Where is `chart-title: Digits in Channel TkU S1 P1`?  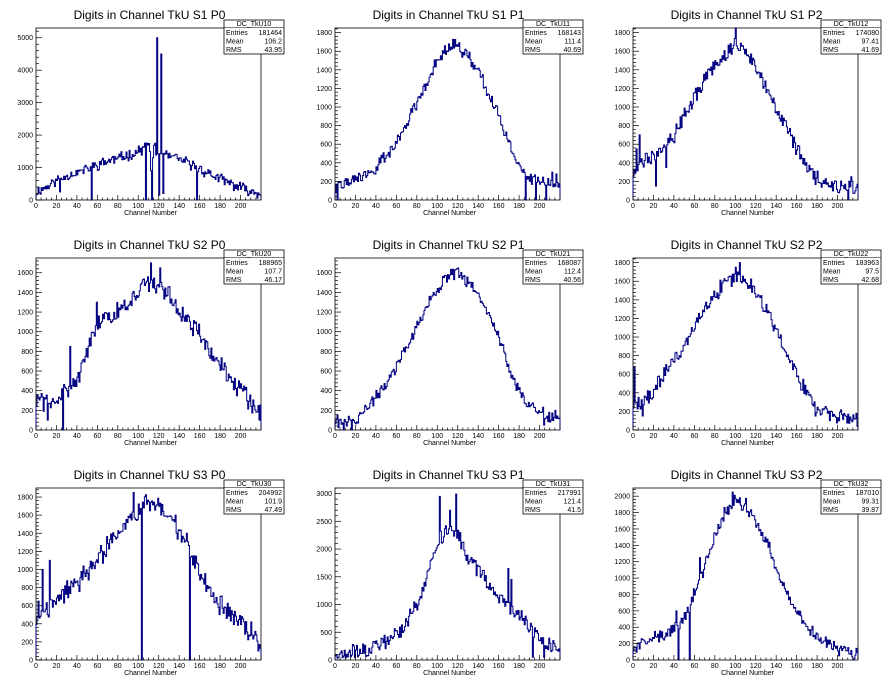 chart-title: Digits in Channel TkU S1 P1 is located at coordinates (449, 15).